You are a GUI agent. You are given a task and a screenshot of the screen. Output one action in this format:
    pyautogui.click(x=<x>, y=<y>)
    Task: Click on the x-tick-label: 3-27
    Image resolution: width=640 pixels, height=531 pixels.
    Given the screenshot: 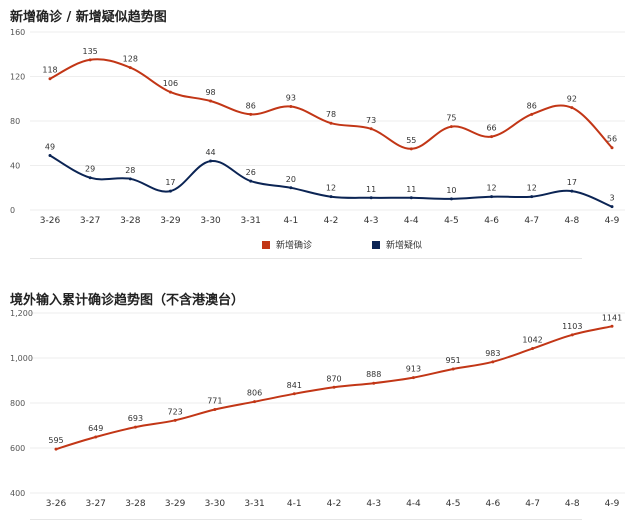 What is the action you would take?
    pyautogui.click(x=90, y=221)
    